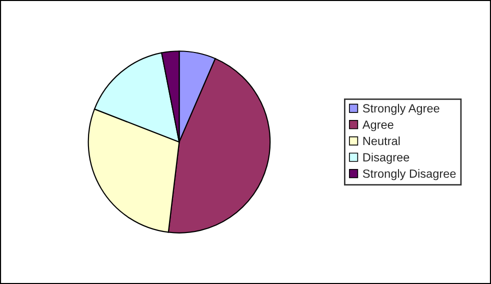 The width and height of the screenshot is (491, 284). Describe the element at coordinates (401, 109) in the screenshot. I see `legend-label: Strongly Agree` at that location.